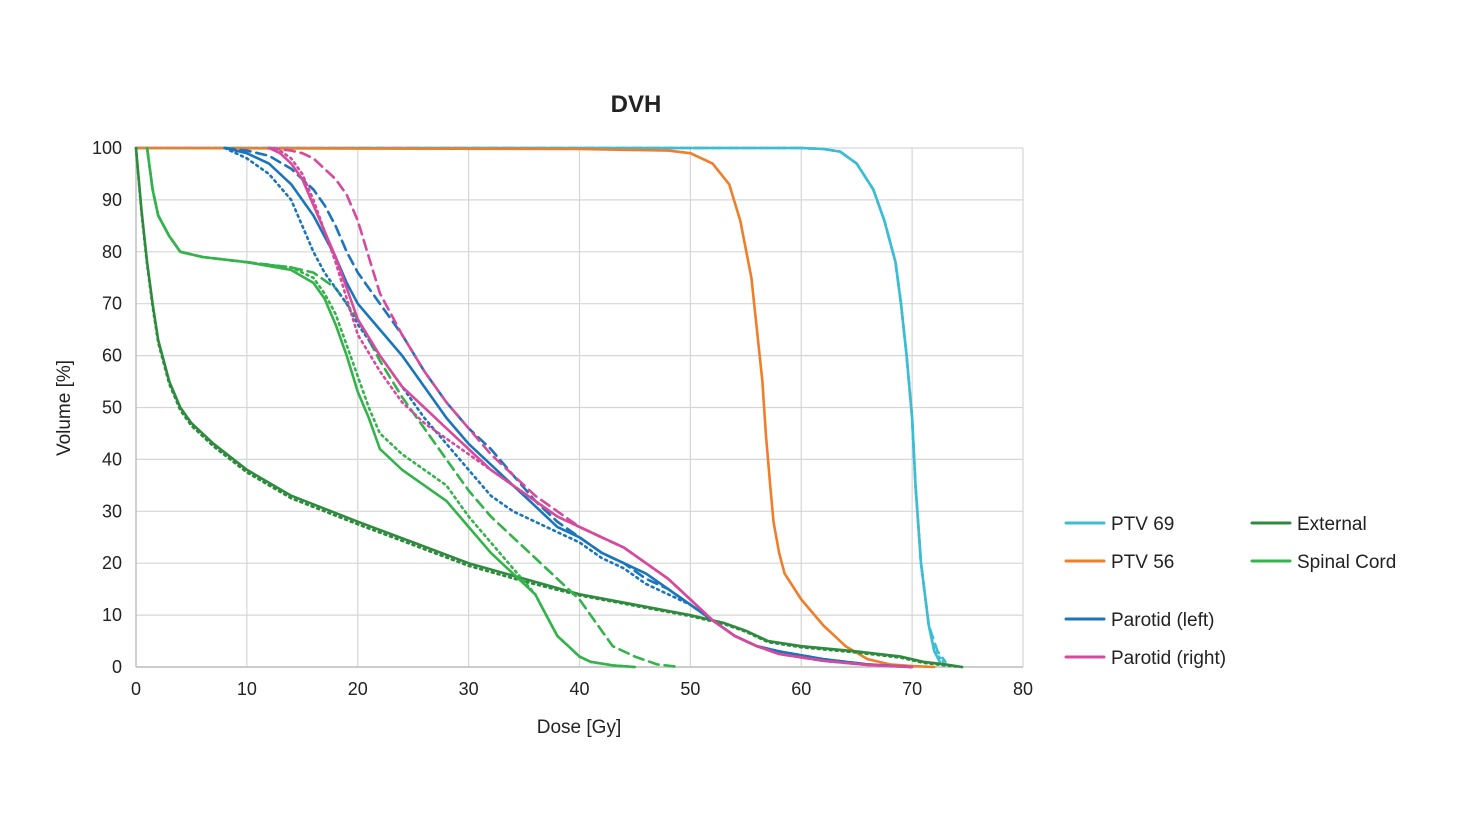  What do you see at coordinates (107, 148) in the screenshot?
I see `y-tick-label: 100` at bounding box center [107, 148].